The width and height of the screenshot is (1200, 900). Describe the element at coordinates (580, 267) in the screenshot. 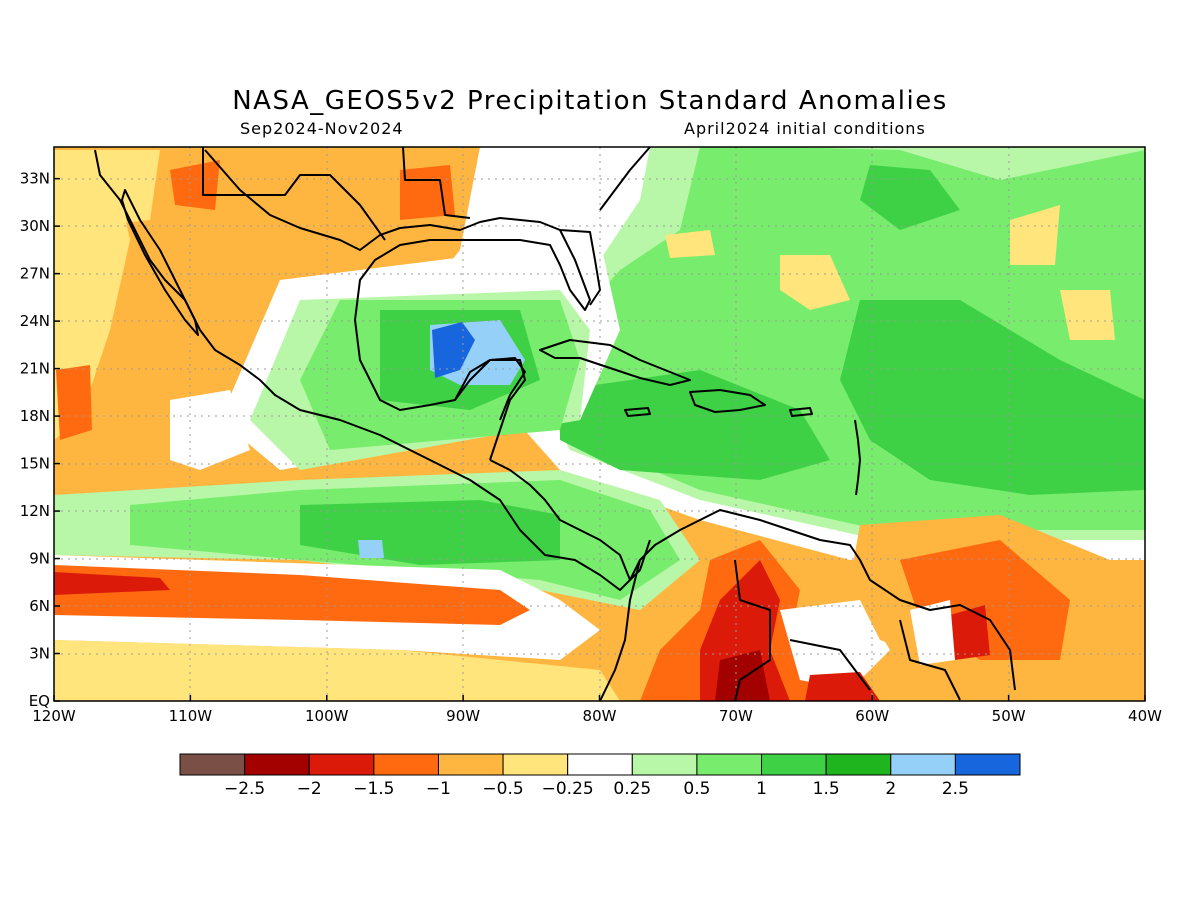

I see `coast-florida` at that location.